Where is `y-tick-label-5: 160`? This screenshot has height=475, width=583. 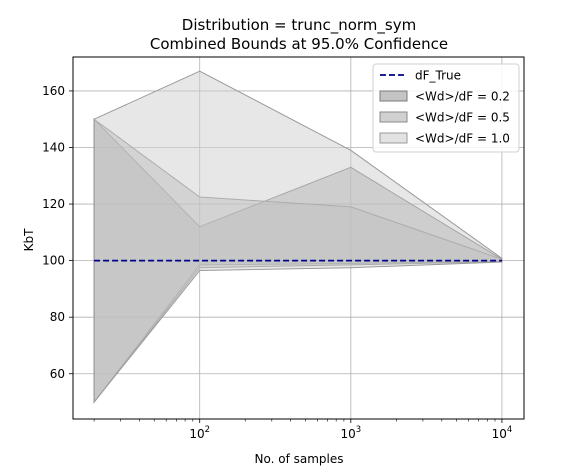 y-tick-label-5: 160 is located at coordinates (53, 91).